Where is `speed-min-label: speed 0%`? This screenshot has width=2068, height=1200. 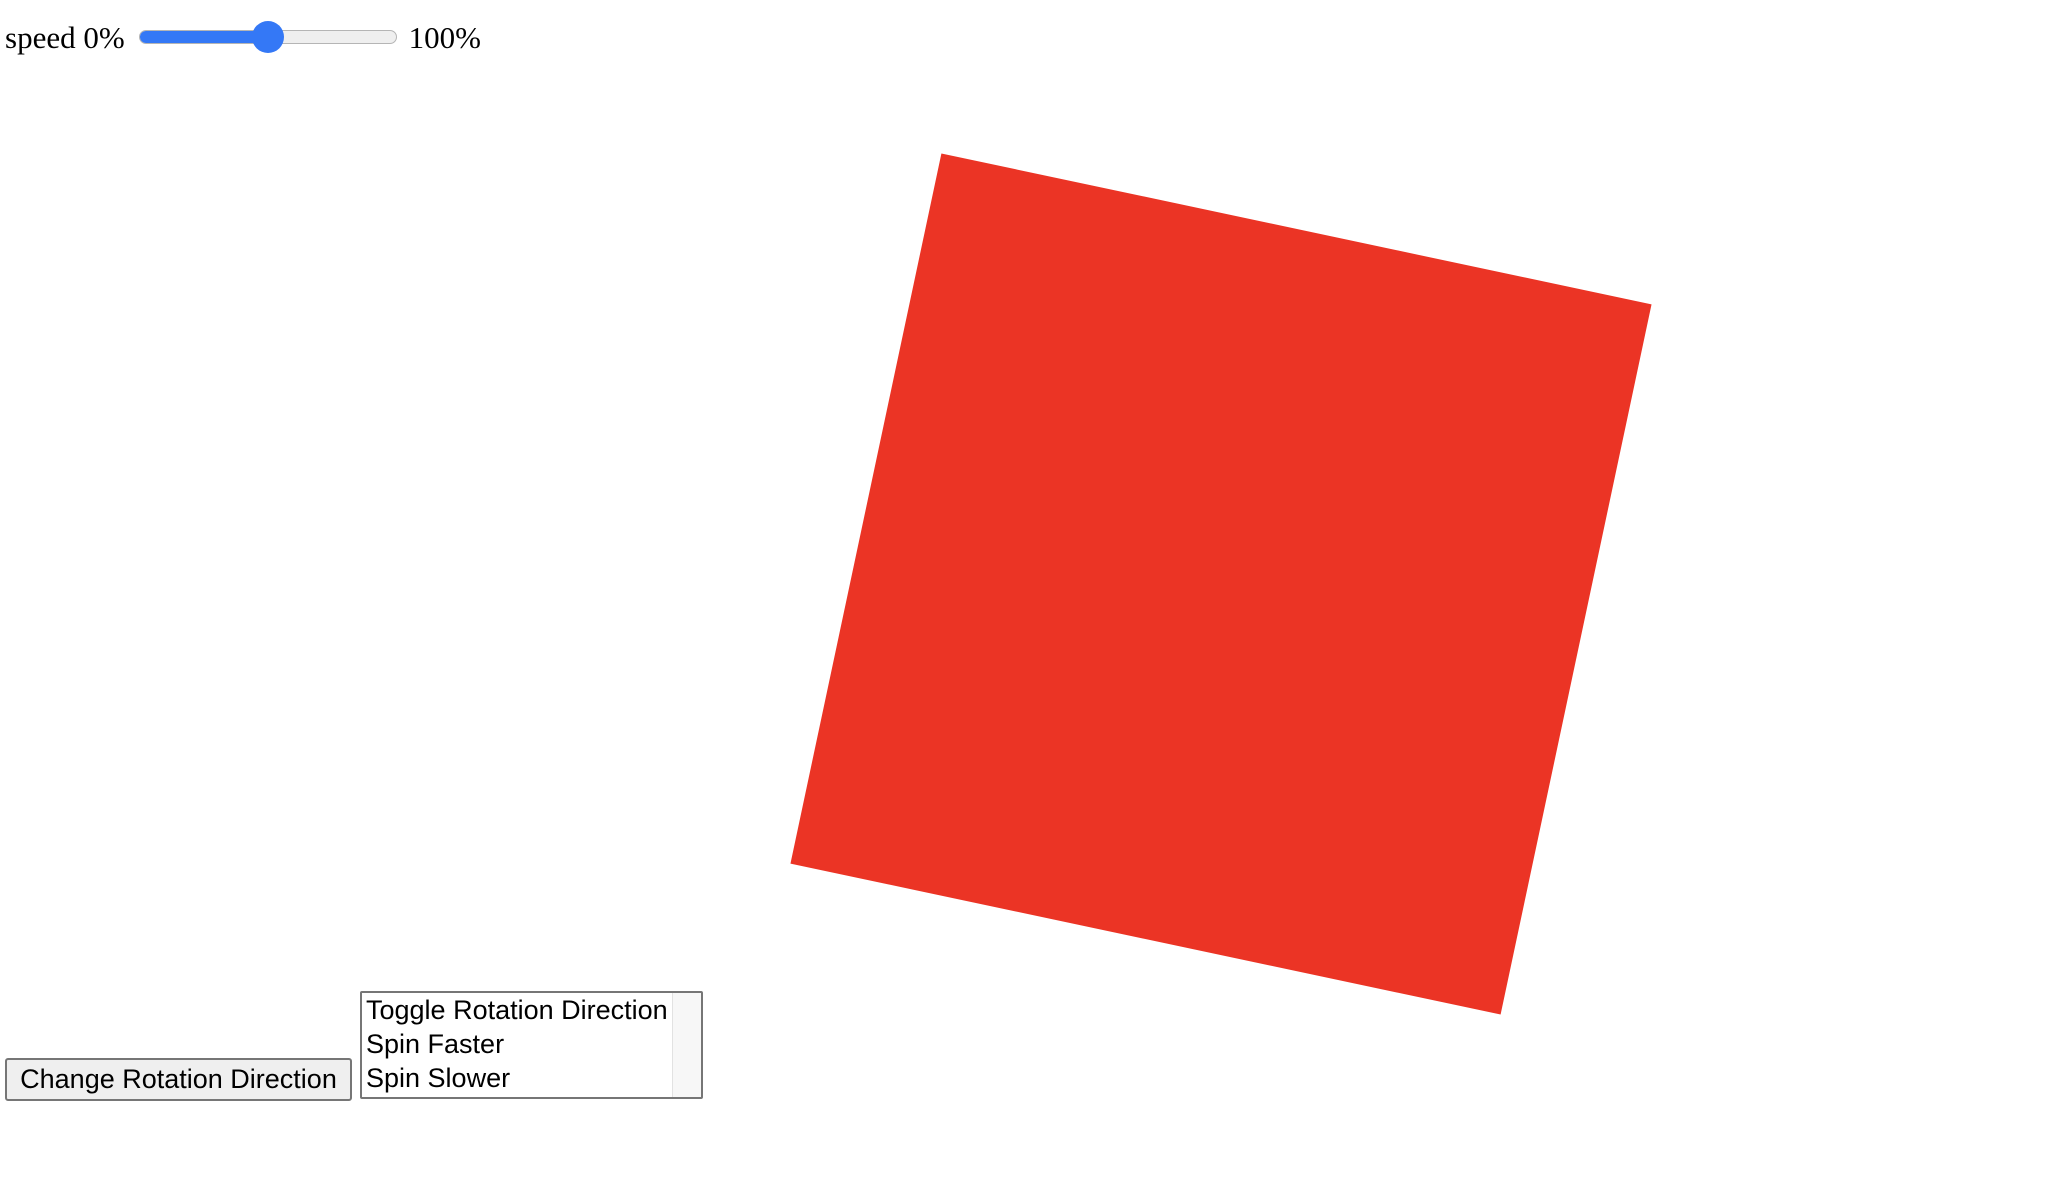 speed-min-label: speed 0% is located at coordinates (65, 37).